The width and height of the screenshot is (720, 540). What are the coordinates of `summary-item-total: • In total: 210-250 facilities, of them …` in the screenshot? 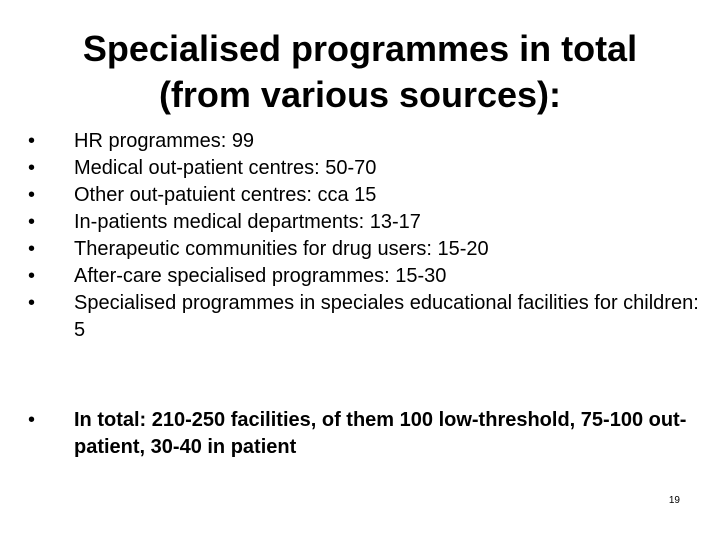 It's located at (368, 434).